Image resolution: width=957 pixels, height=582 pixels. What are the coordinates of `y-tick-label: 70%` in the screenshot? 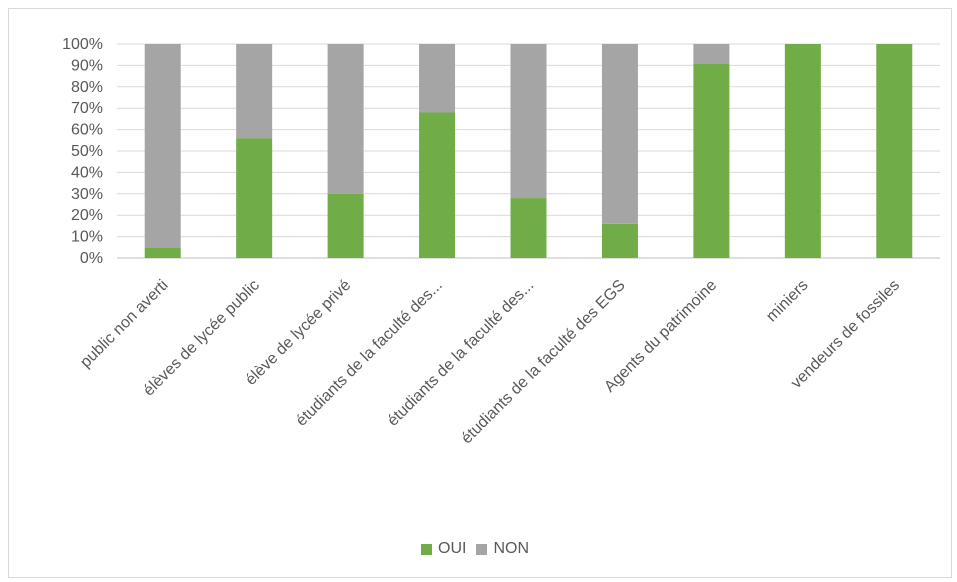 It's located at (87, 108).